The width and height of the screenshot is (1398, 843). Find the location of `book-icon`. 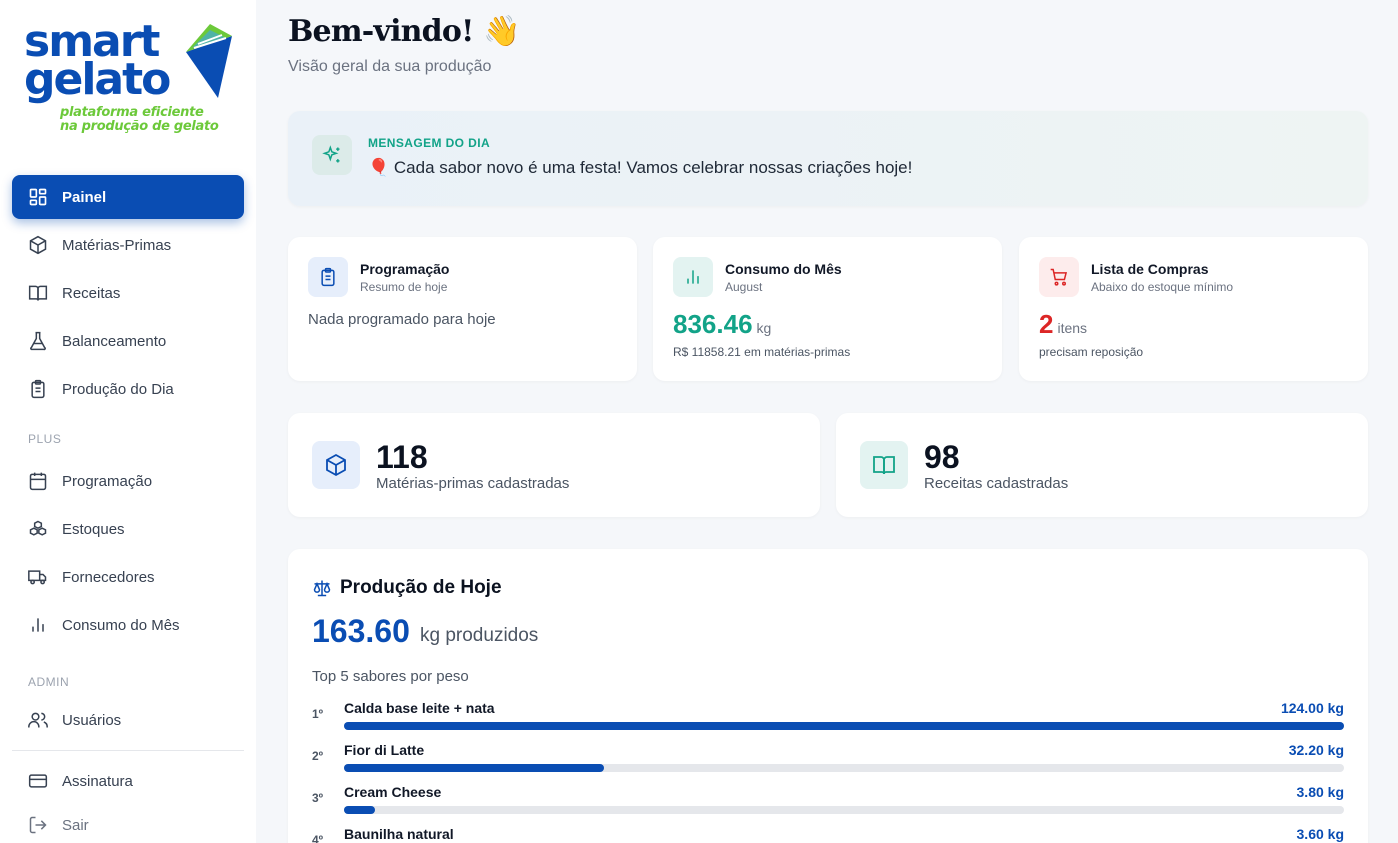

book-icon is located at coordinates (884, 465).